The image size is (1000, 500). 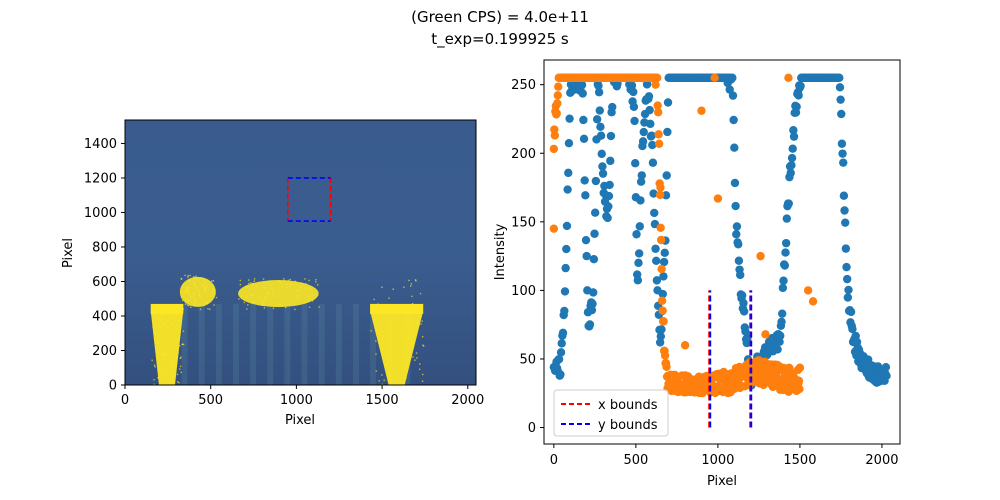 What do you see at coordinates (717, 460) in the screenshot?
I see `scatter-x-tick-label: 1000` at bounding box center [717, 460].